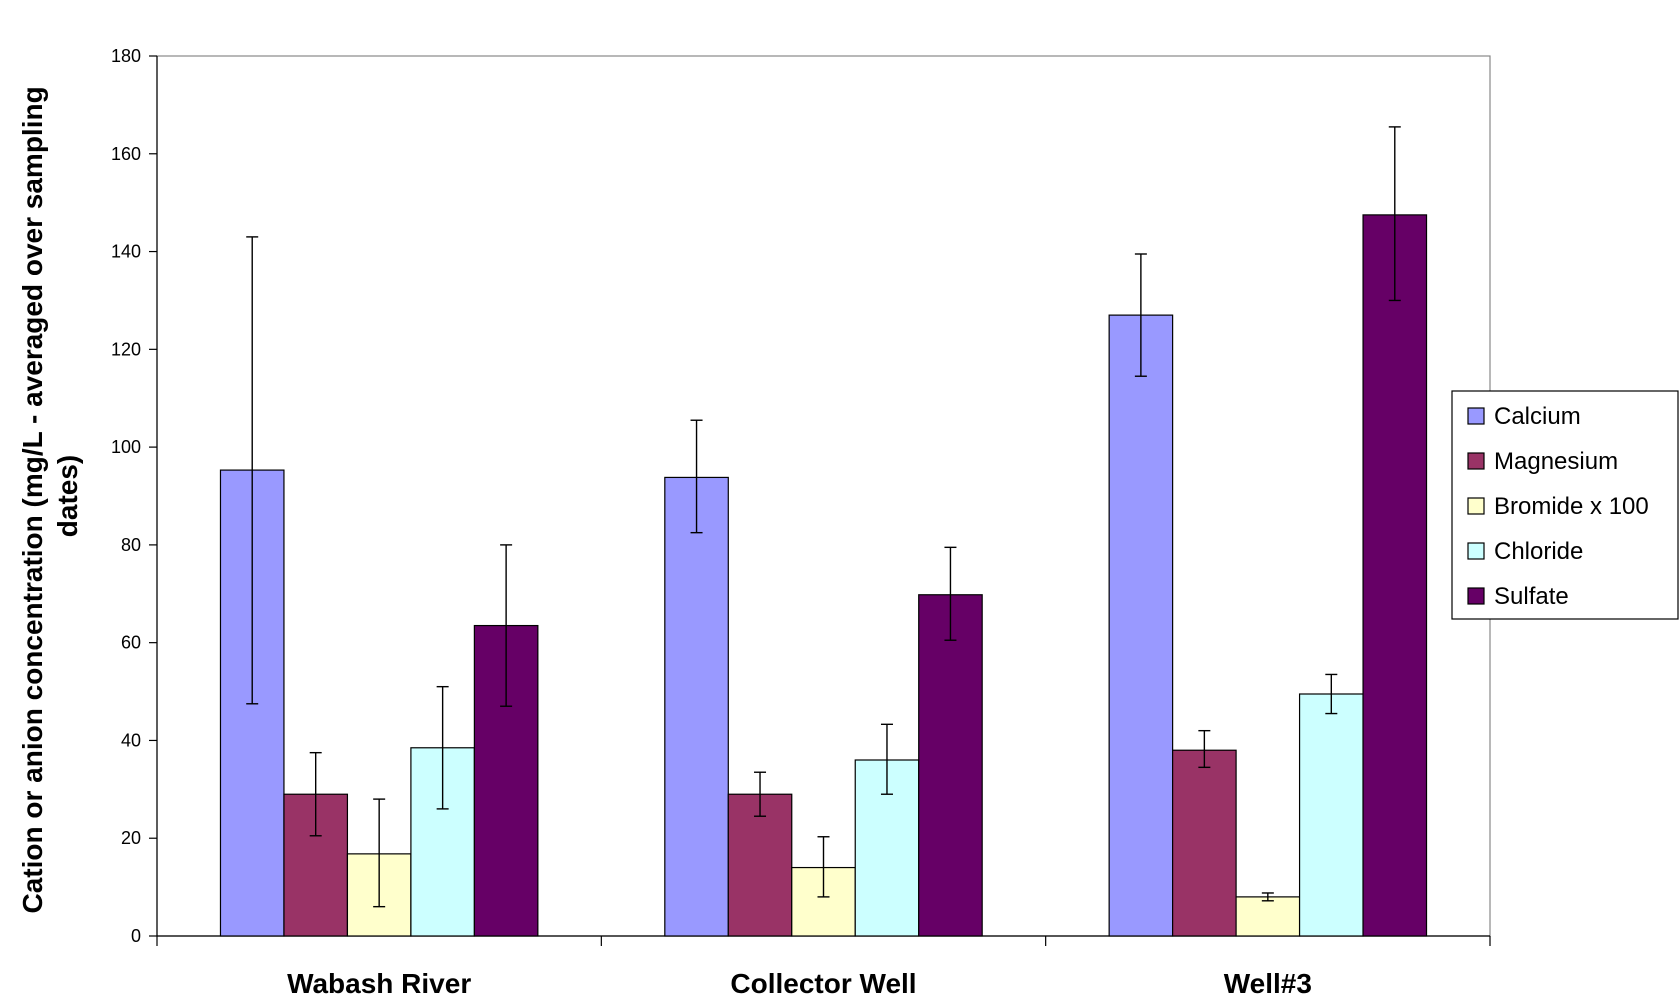  I want to click on y-tick-label: 0, so click(136, 936).